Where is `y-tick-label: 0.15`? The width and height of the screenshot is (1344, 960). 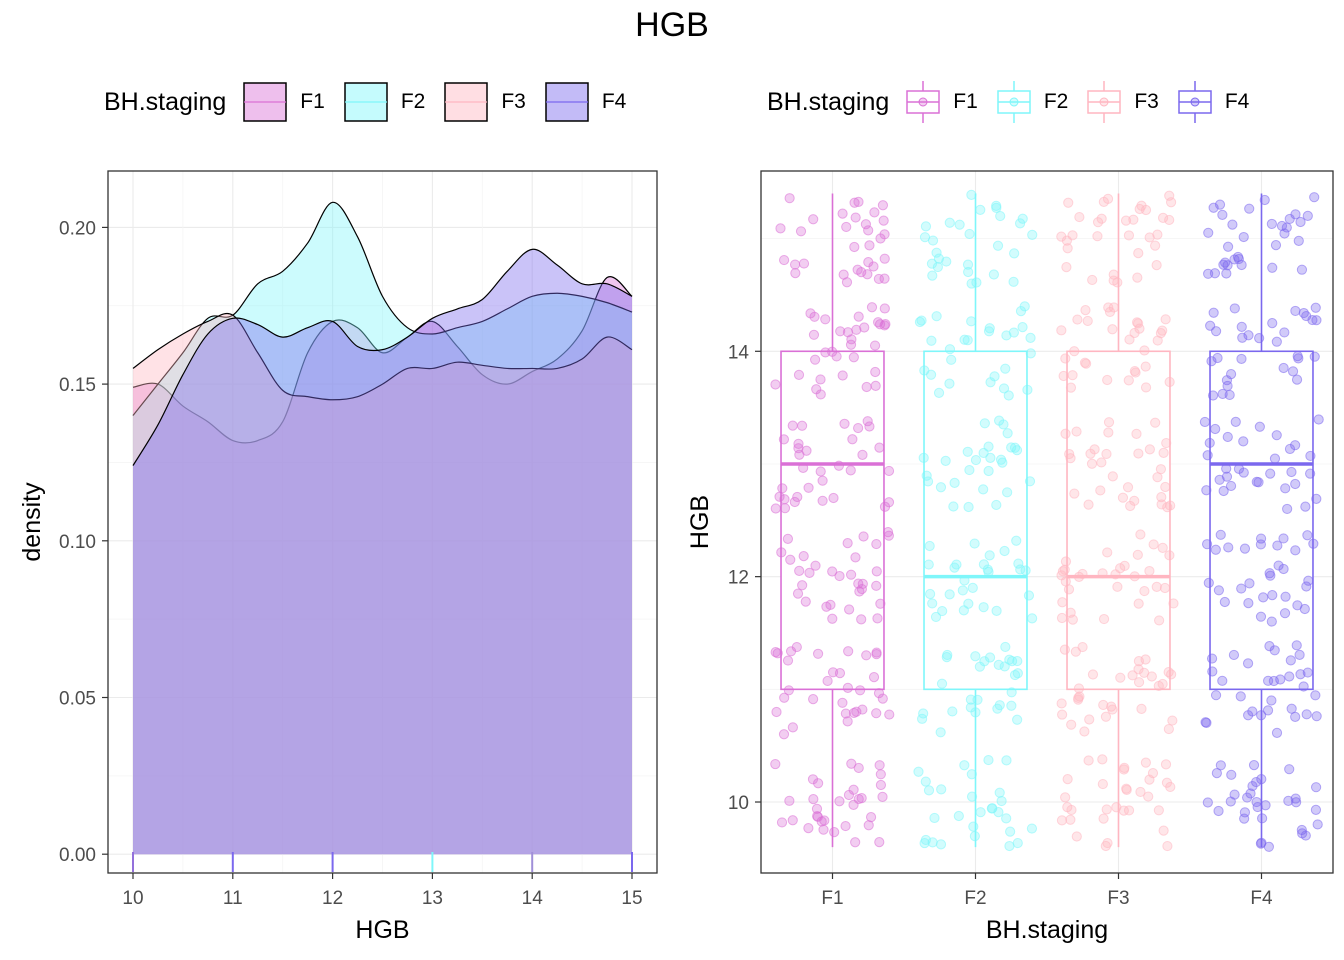 y-tick-label: 0.15 is located at coordinates (77, 385).